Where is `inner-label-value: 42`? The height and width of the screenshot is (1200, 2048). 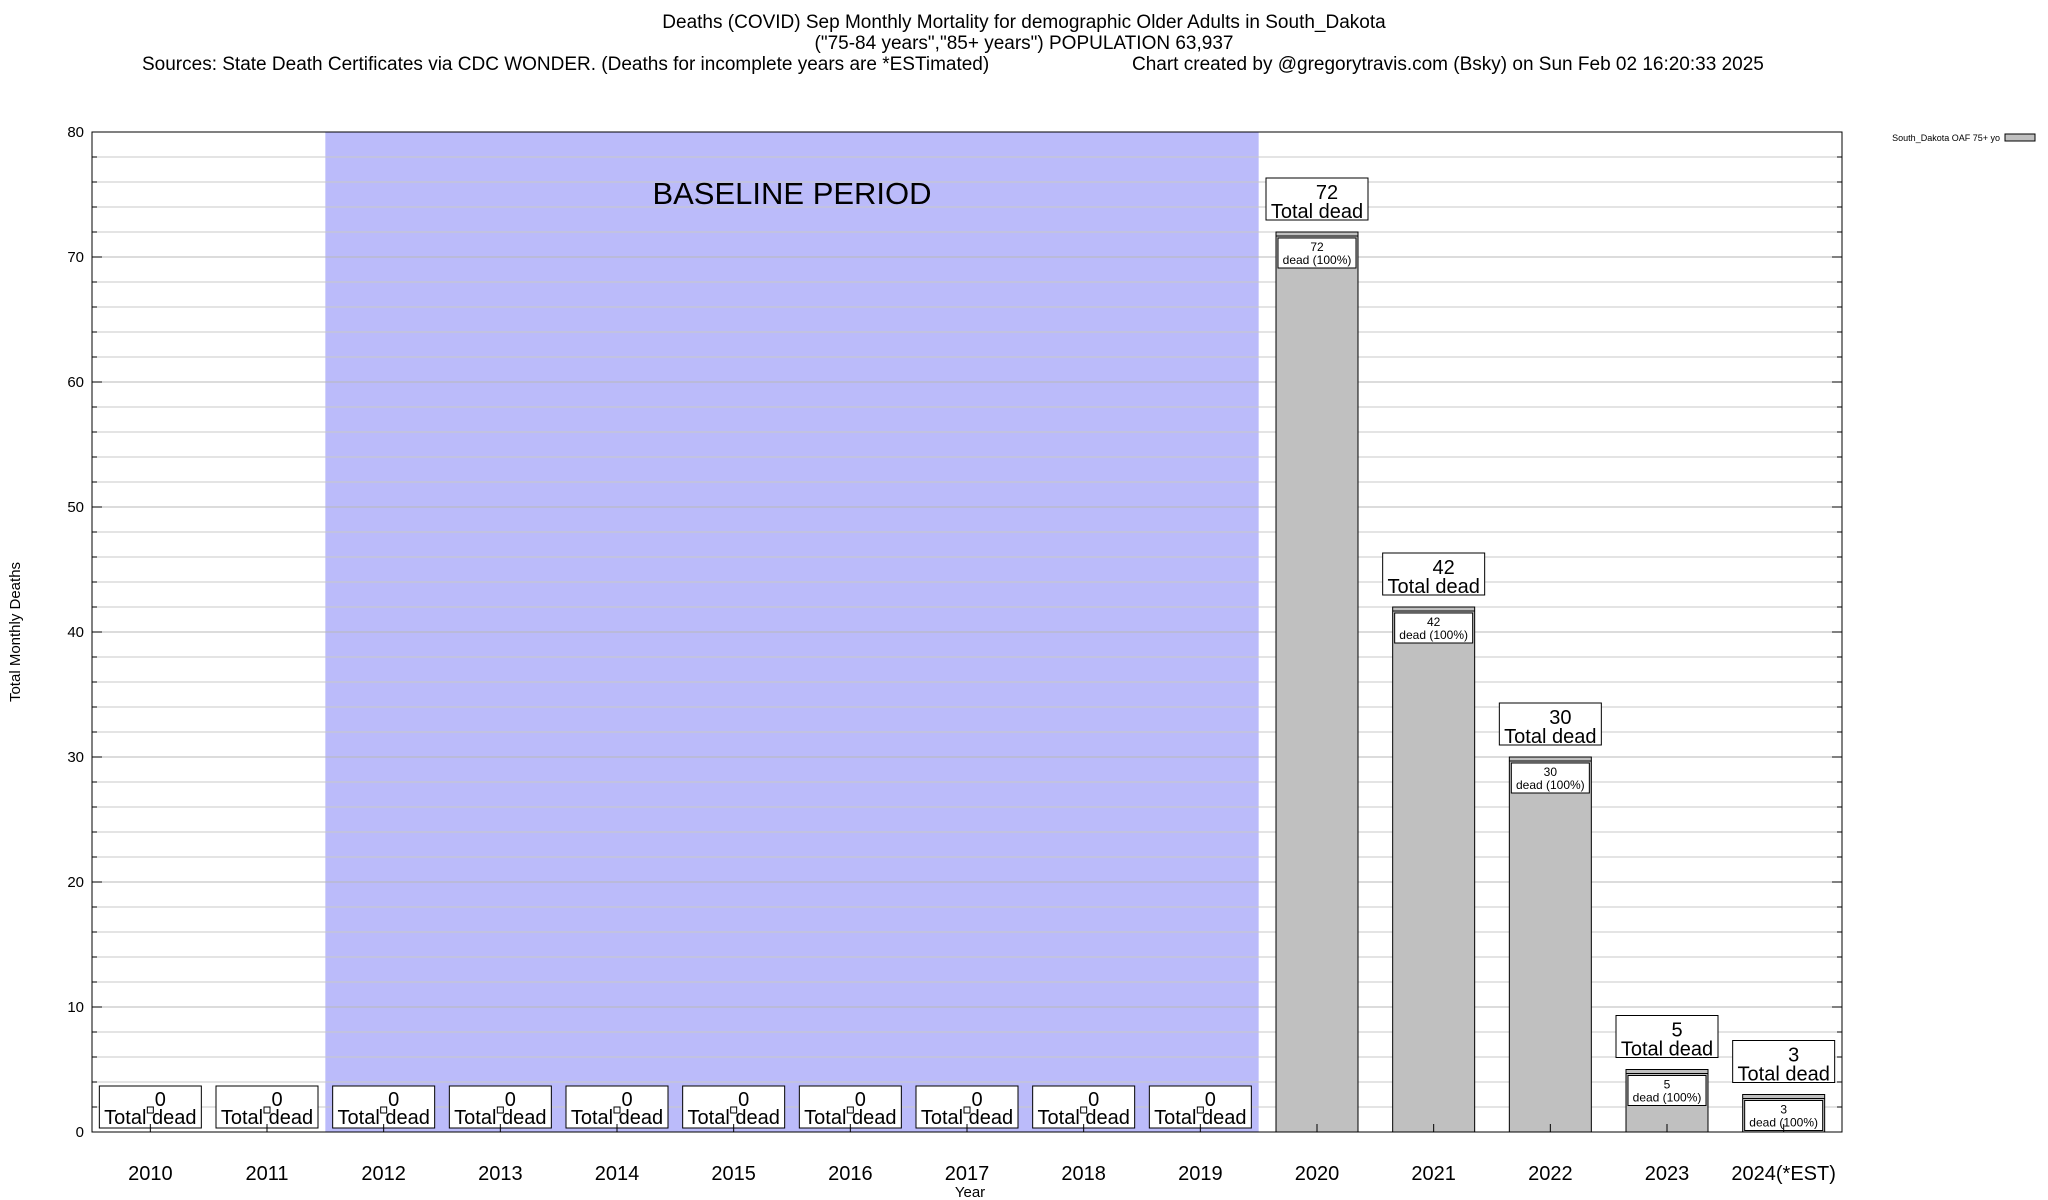
inner-label-value: 42 is located at coordinates (1434, 622).